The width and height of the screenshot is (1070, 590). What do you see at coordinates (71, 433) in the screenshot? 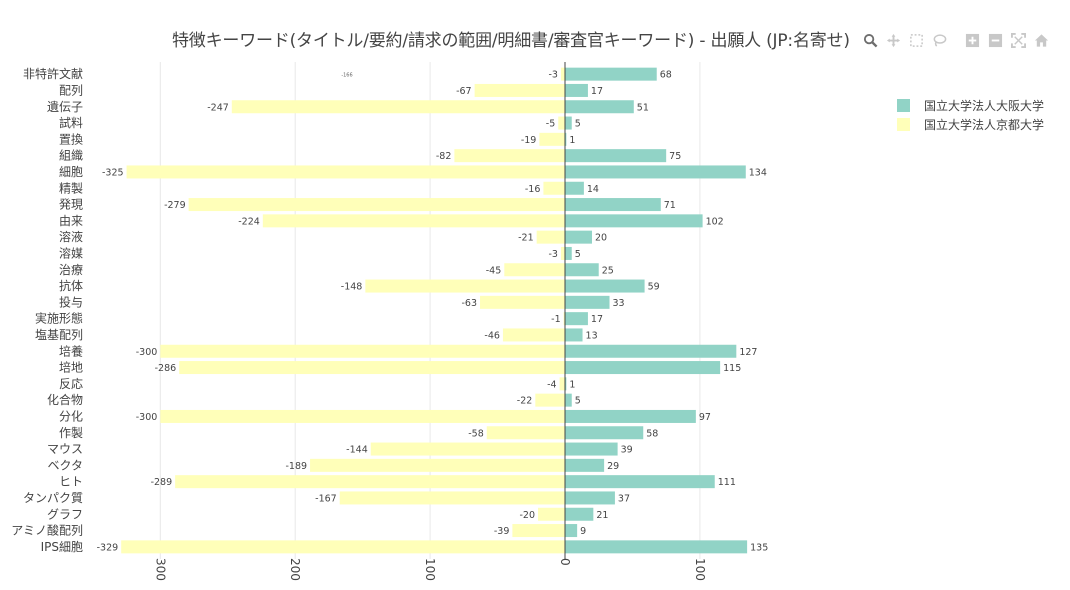
I see `y-tick-label: 作製` at bounding box center [71, 433].